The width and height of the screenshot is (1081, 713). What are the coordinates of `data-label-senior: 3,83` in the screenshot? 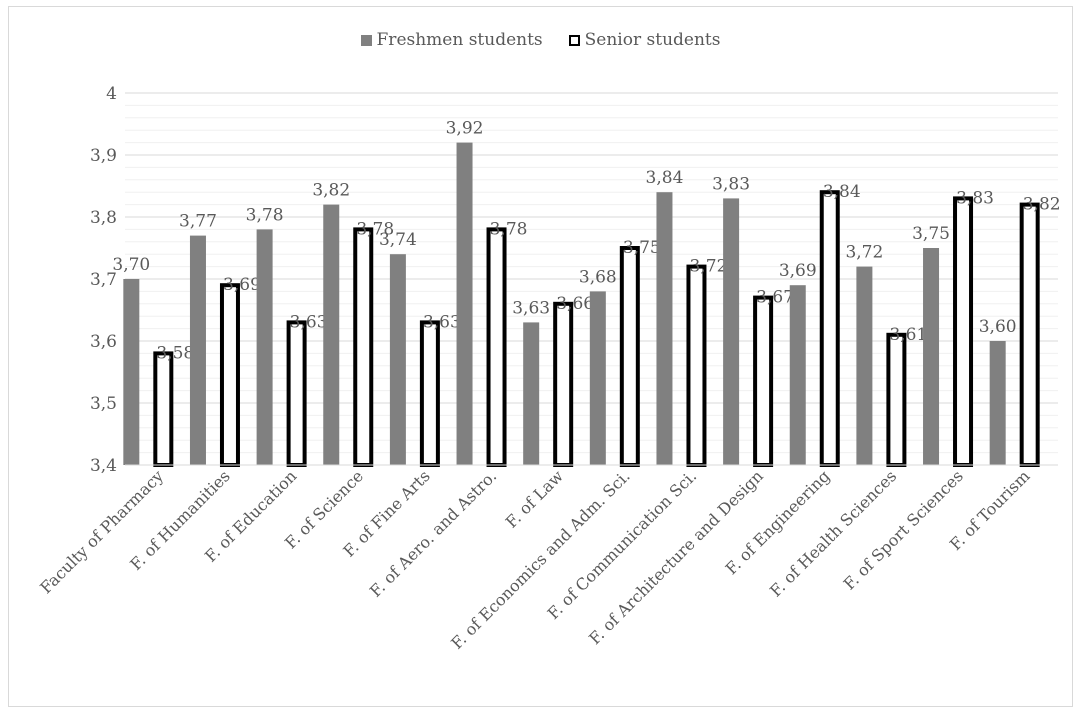 It's located at (975, 198).